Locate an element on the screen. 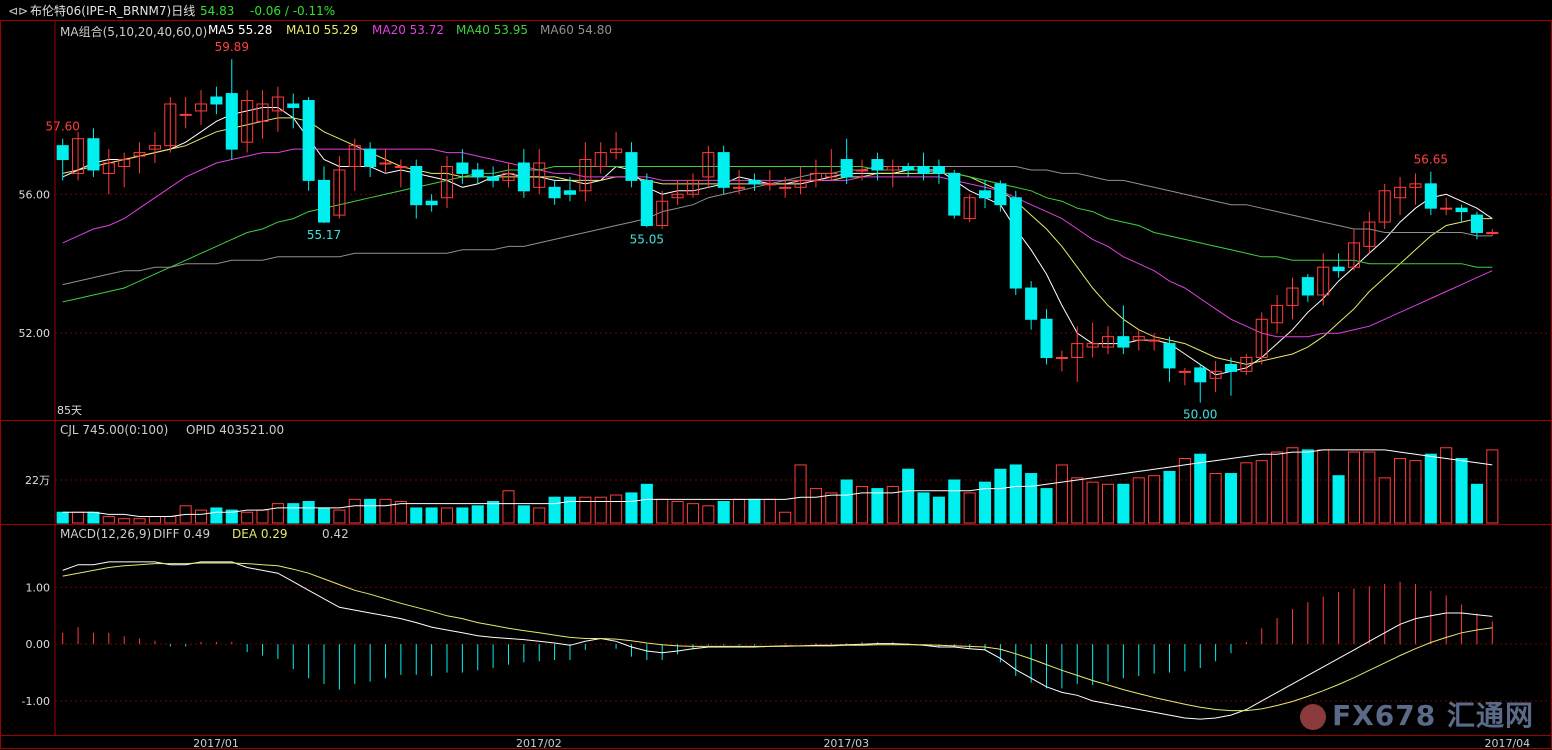  ma10-label: MA10 55.29 is located at coordinates (322, 30).